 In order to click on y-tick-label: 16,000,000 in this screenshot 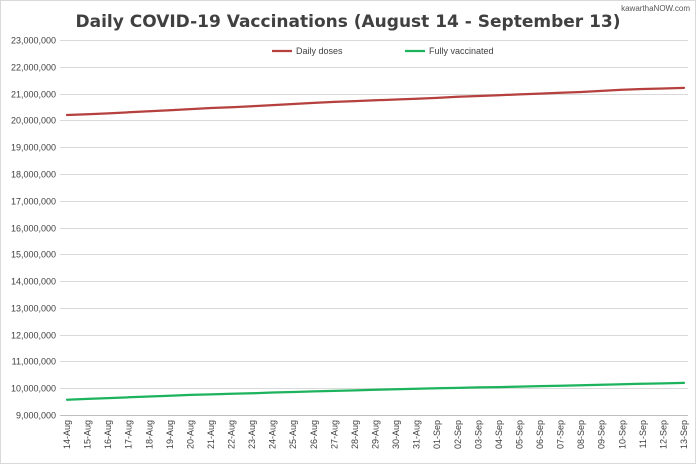, I will do `click(33, 229)`.